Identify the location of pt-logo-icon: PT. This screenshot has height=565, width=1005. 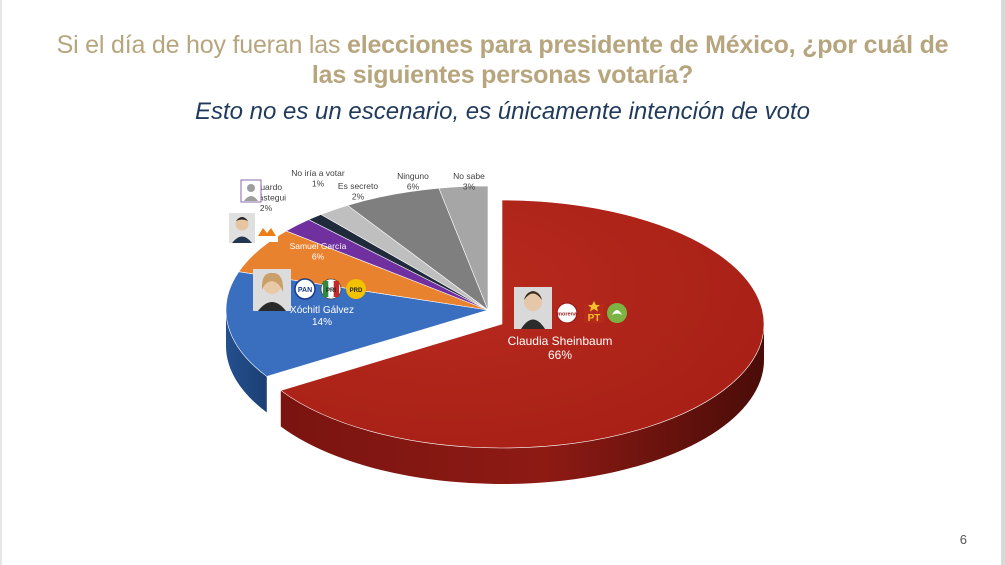
(594, 312).